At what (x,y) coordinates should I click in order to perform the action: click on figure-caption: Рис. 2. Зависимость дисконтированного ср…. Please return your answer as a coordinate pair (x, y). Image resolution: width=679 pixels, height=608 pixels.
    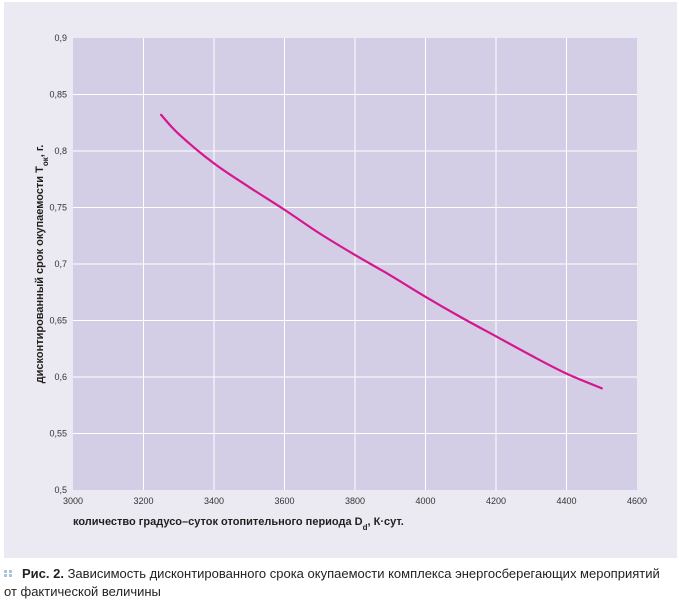
    Looking at the image, I should click on (340, 583).